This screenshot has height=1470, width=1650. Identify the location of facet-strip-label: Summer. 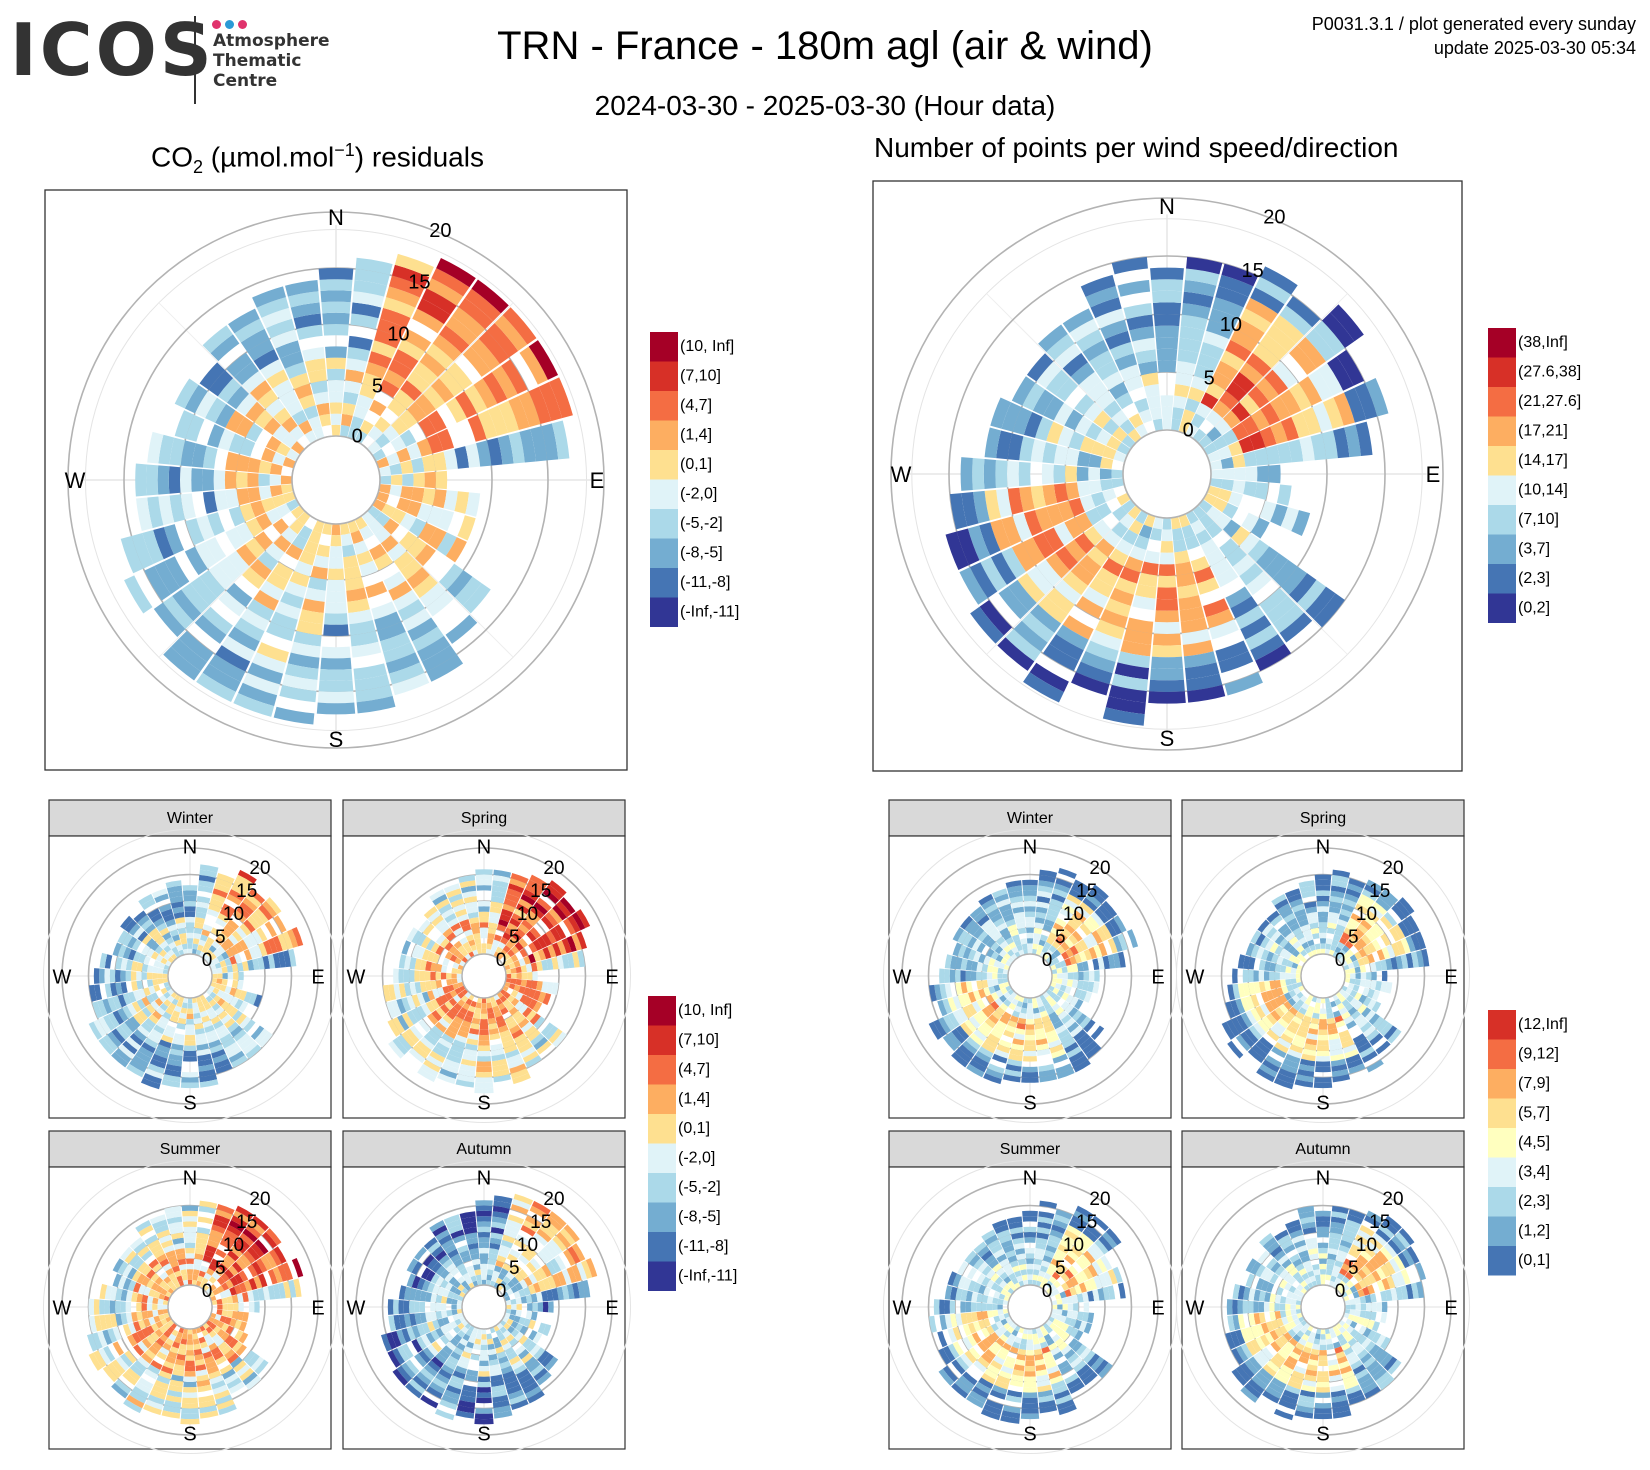
(190, 1149).